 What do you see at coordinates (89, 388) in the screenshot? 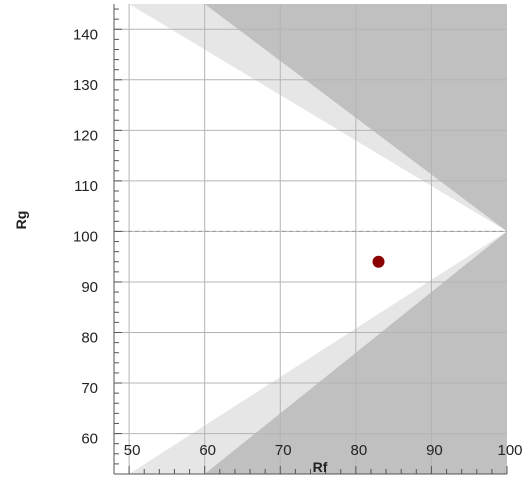
I see `y-tick-label-70: 70` at bounding box center [89, 388].